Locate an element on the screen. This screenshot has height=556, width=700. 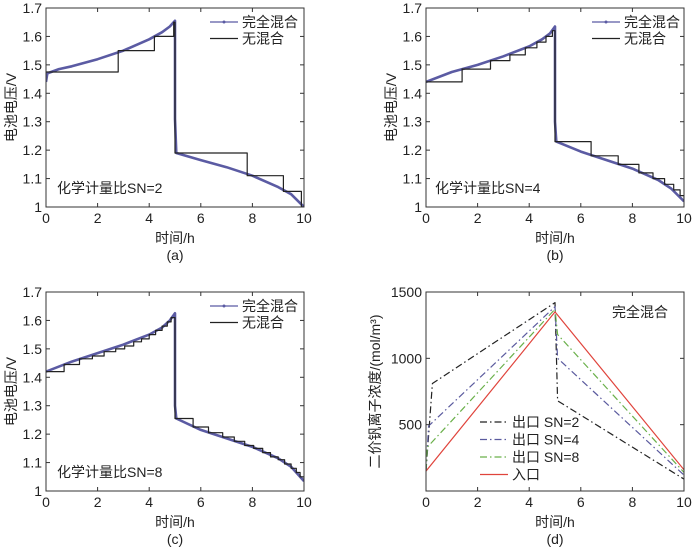
panel-annotation: 完全混合 is located at coordinates (640, 312).